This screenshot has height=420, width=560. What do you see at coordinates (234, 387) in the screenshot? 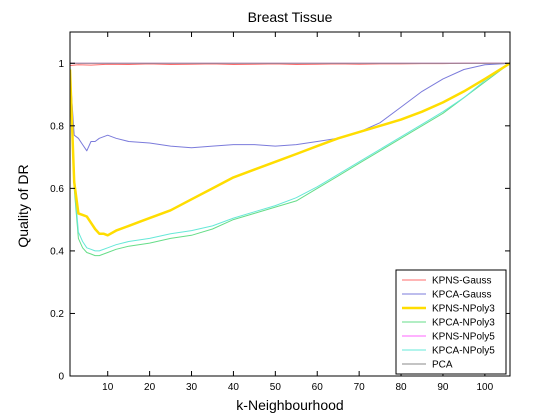
I see `x-tick-label: 40` at bounding box center [234, 387].